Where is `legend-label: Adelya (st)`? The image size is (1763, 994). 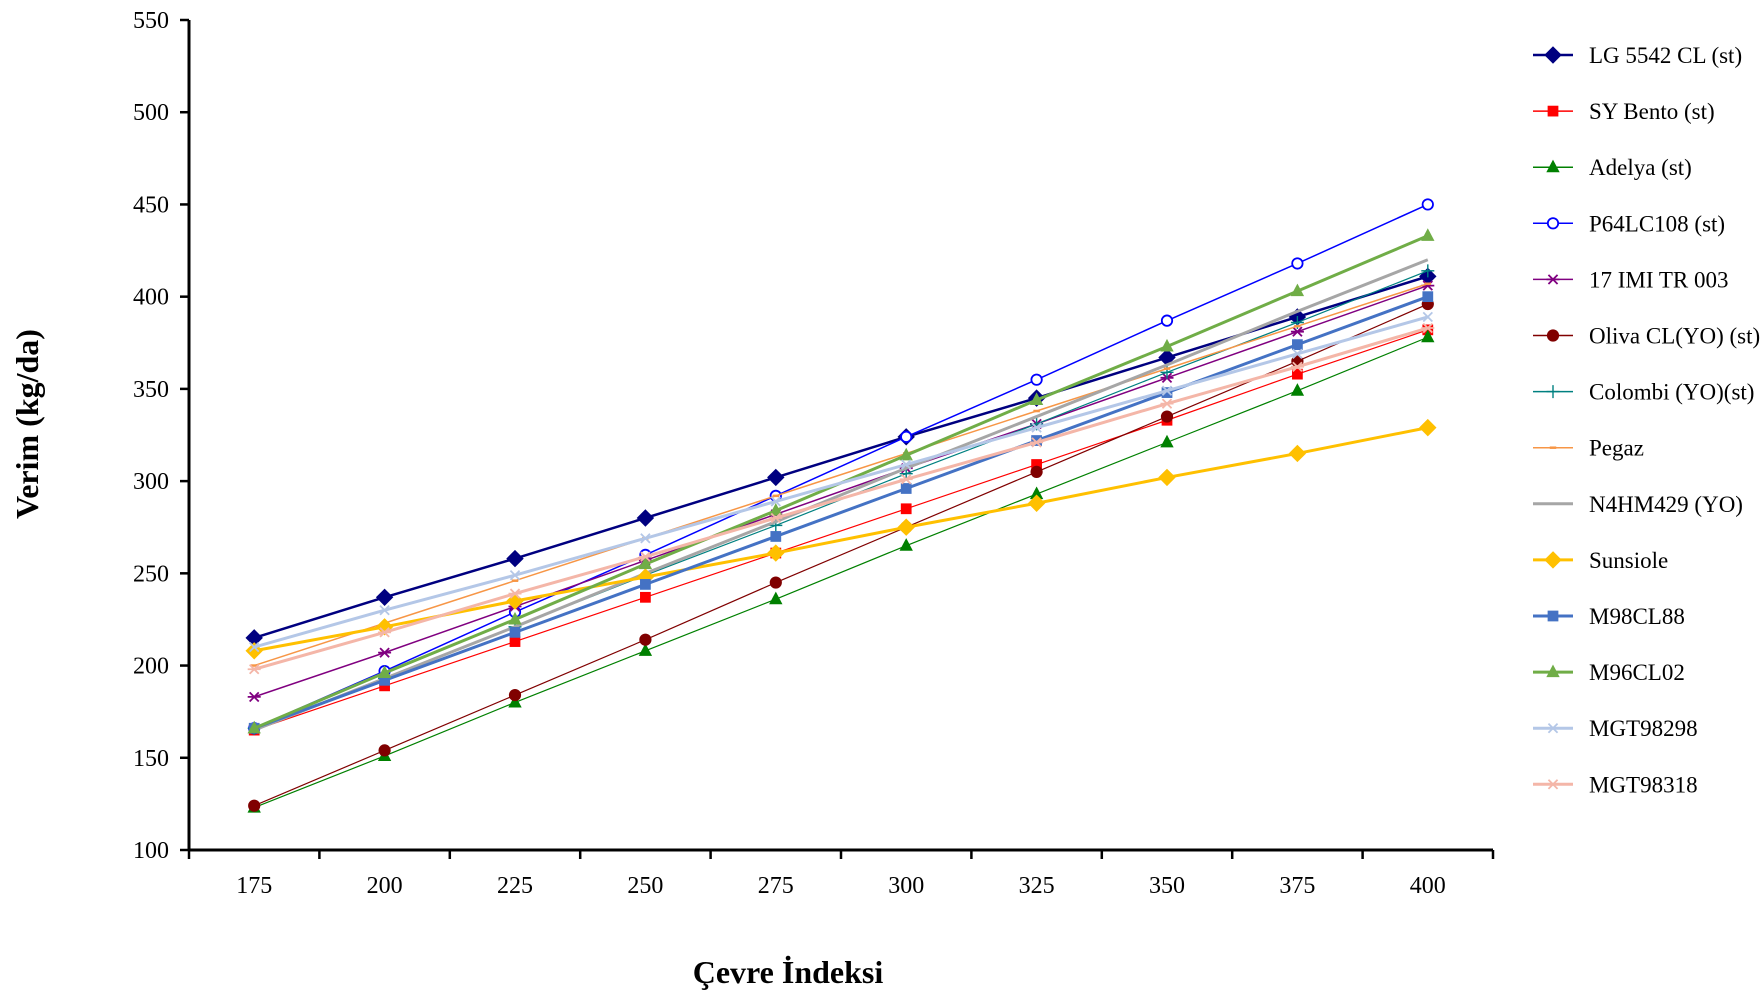 legend-label: Adelya (st) is located at coordinates (1640, 167).